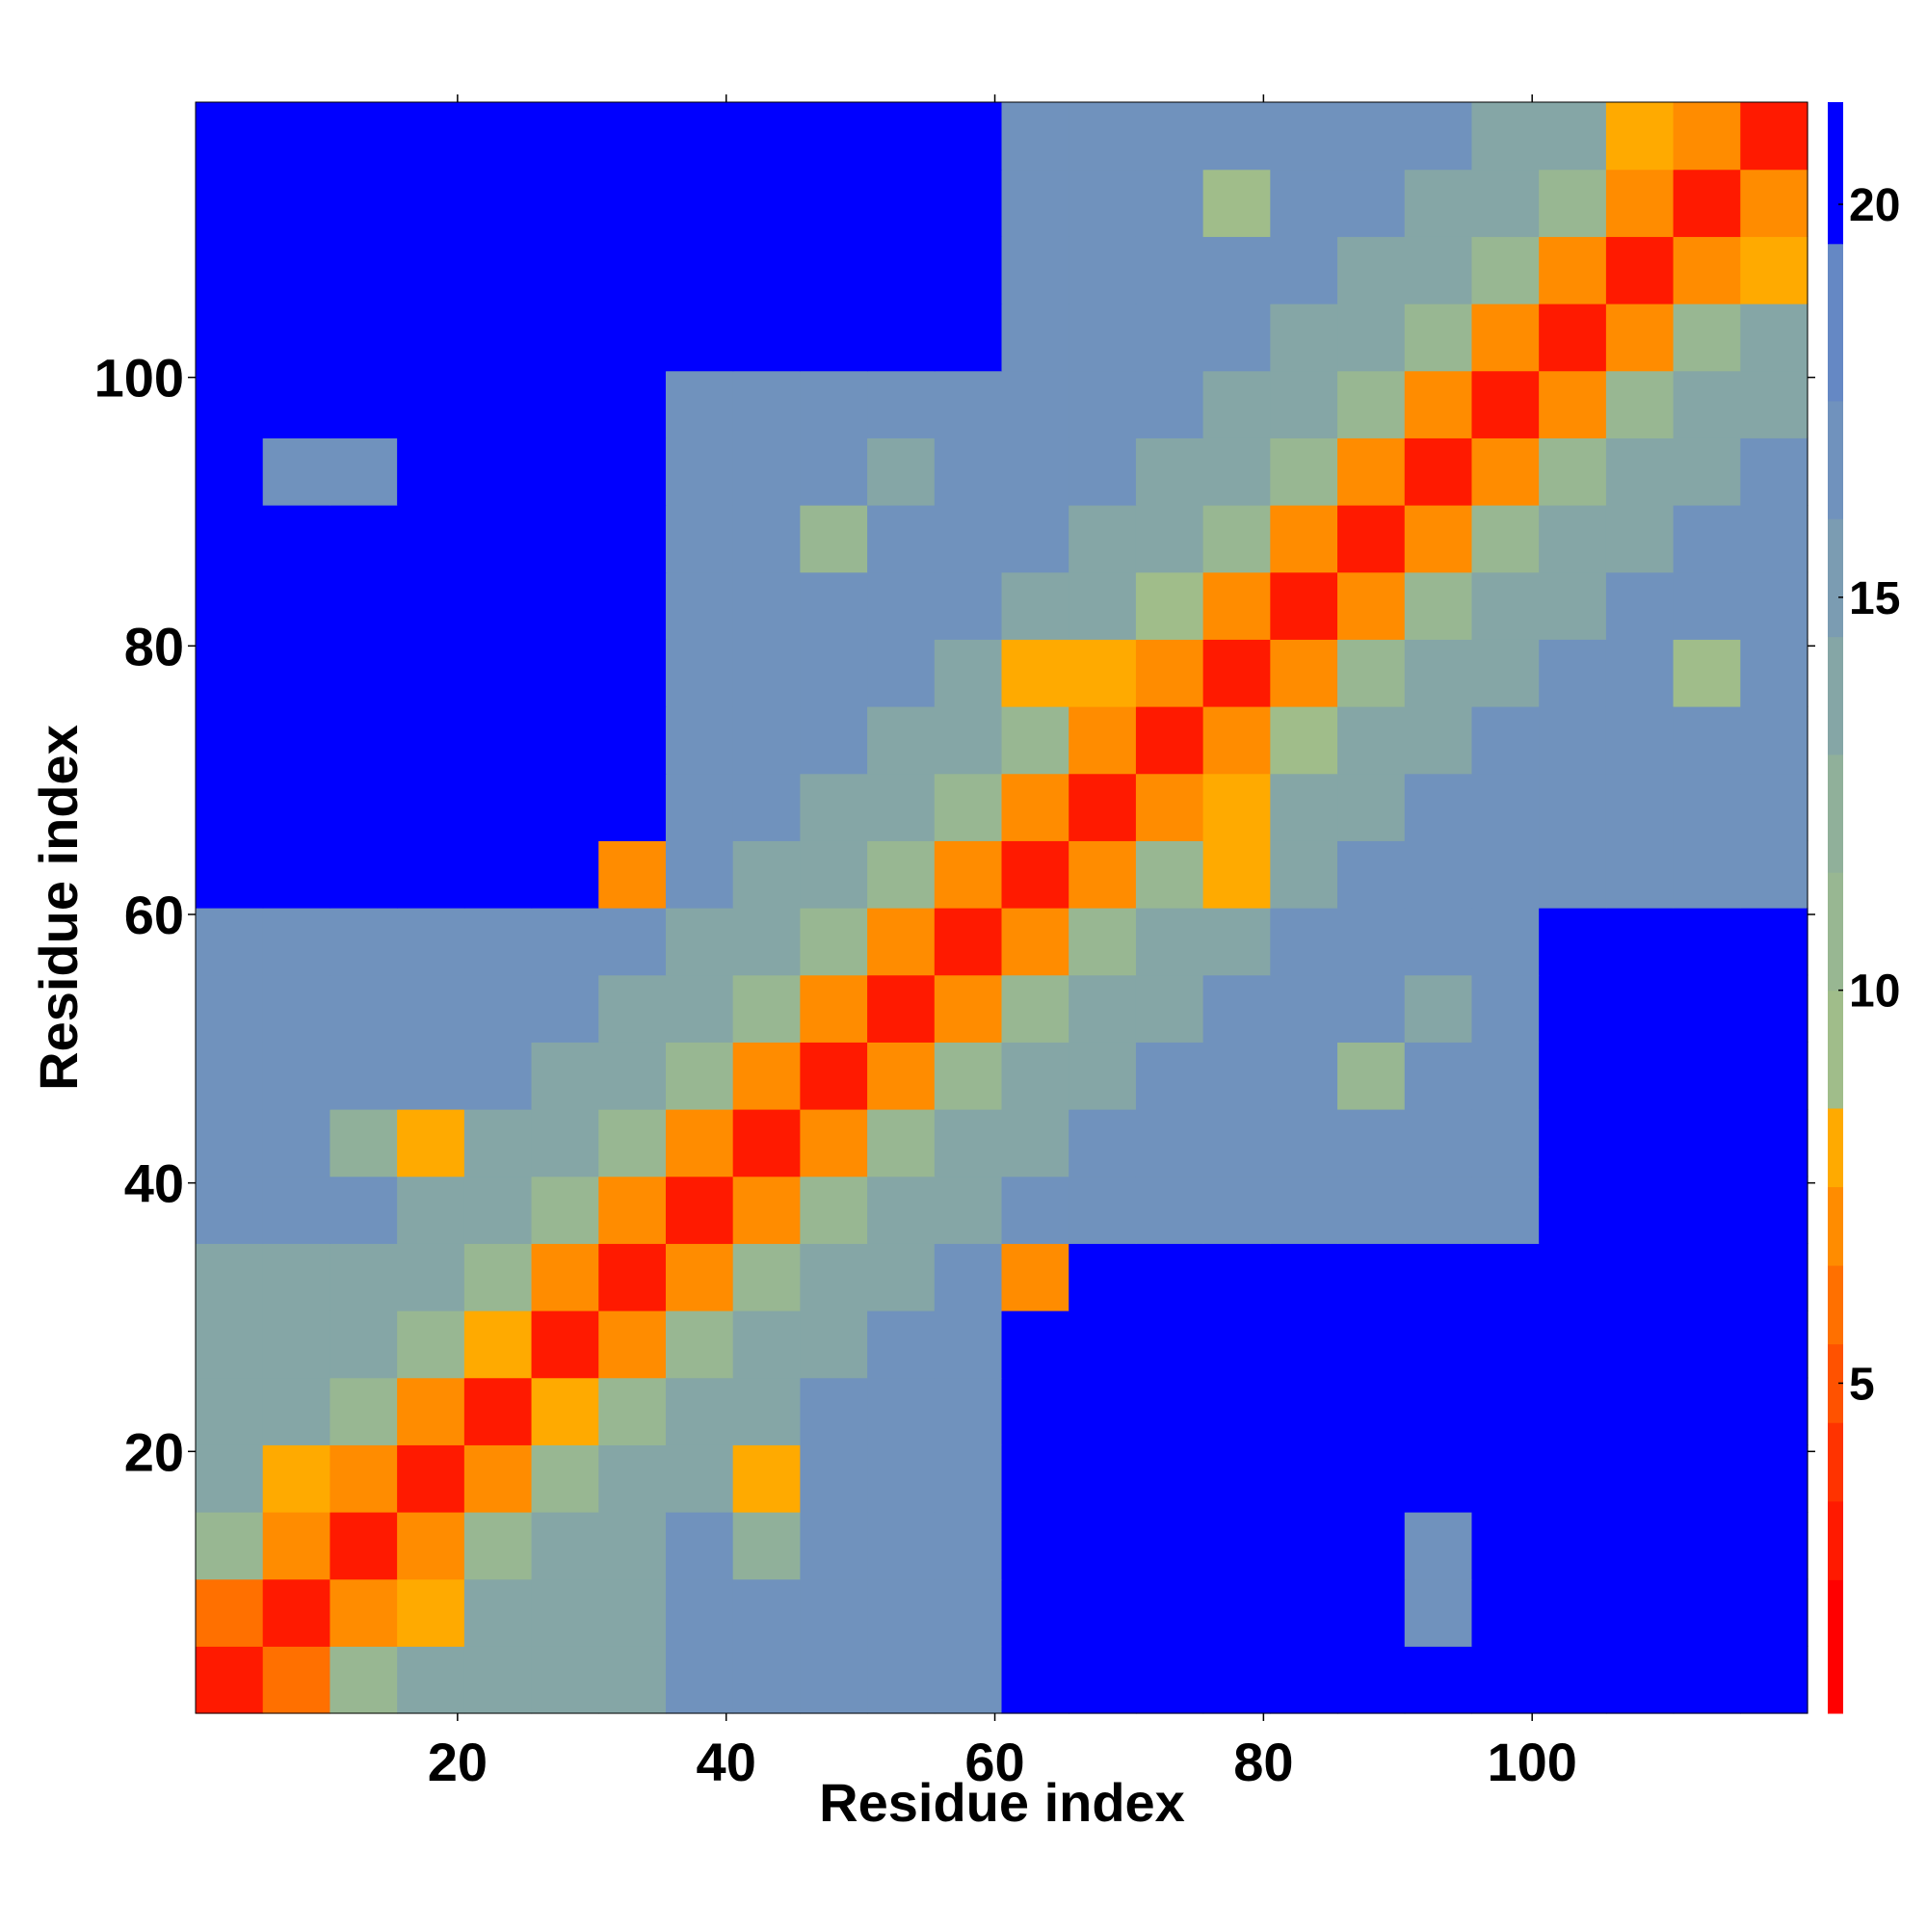 The height and width of the screenshot is (1932, 1927). I want to click on colorbar-tick-label: 15, so click(1874, 598).